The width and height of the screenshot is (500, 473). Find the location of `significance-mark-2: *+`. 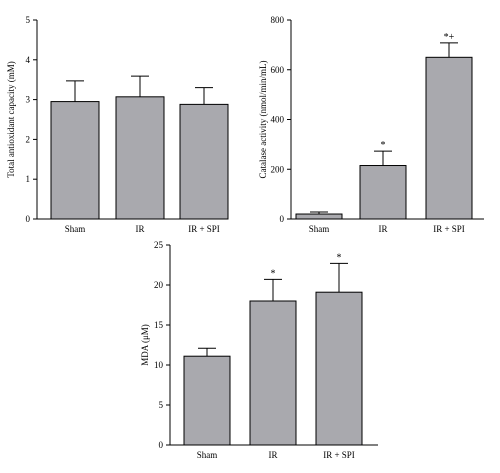

significance-mark-2: *+ is located at coordinates (449, 37).